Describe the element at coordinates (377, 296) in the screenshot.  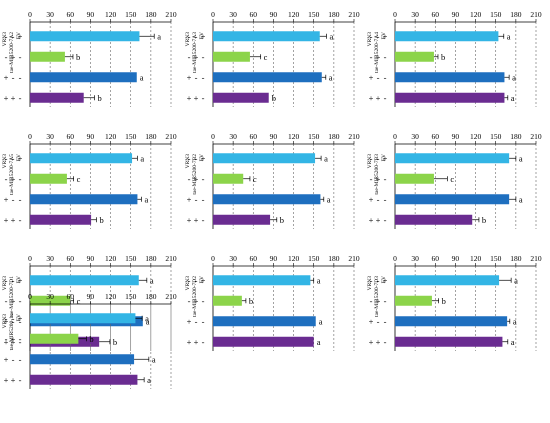
I see `row-label: tae-MIR5200-7D3` at that location.